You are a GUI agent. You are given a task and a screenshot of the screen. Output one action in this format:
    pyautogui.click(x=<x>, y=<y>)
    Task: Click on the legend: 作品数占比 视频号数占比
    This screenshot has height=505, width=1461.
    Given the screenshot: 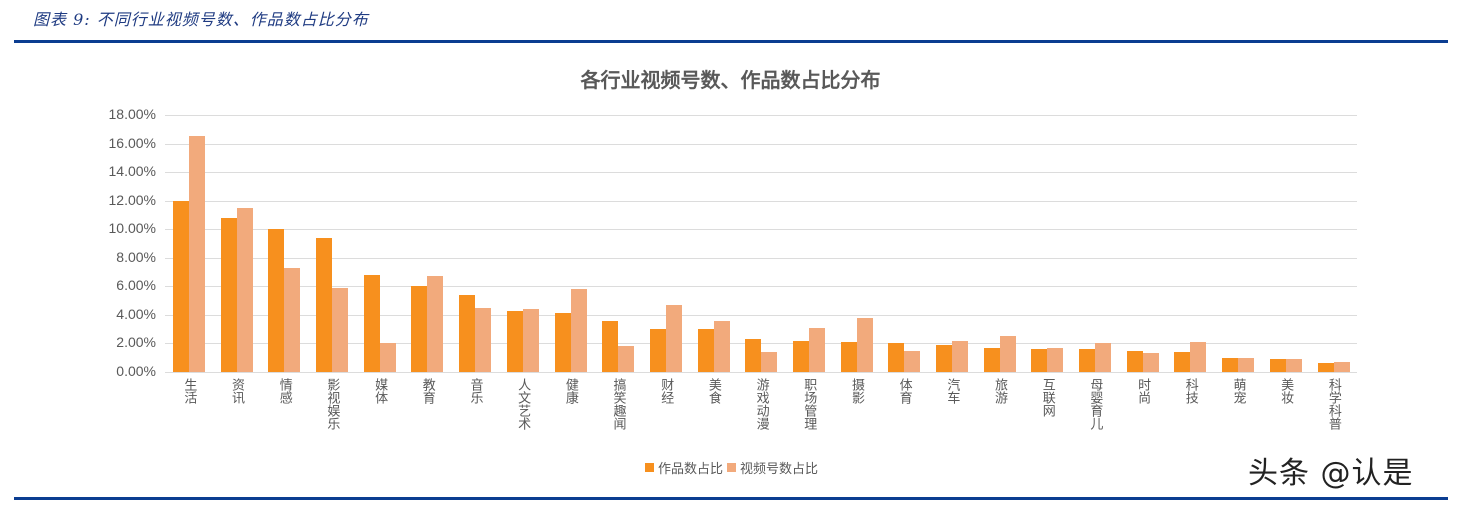 What is the action you would take?
    pyautogui.click(x=733, y=467)
    